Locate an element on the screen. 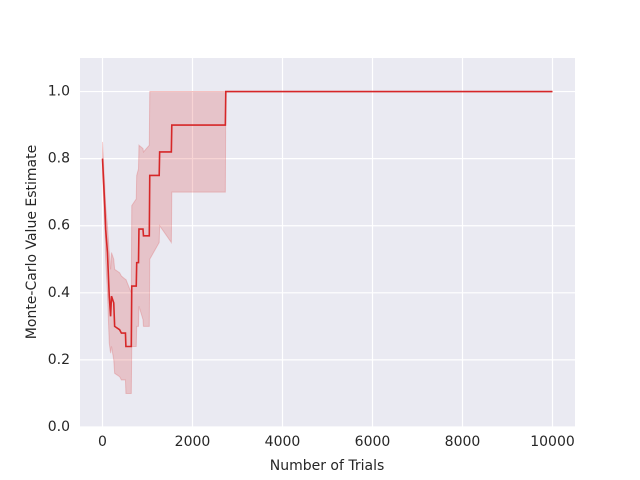 The width and height of the screenshot is (640, 480). y-tick-label: 0.4 is located at coordinates (59, 293).